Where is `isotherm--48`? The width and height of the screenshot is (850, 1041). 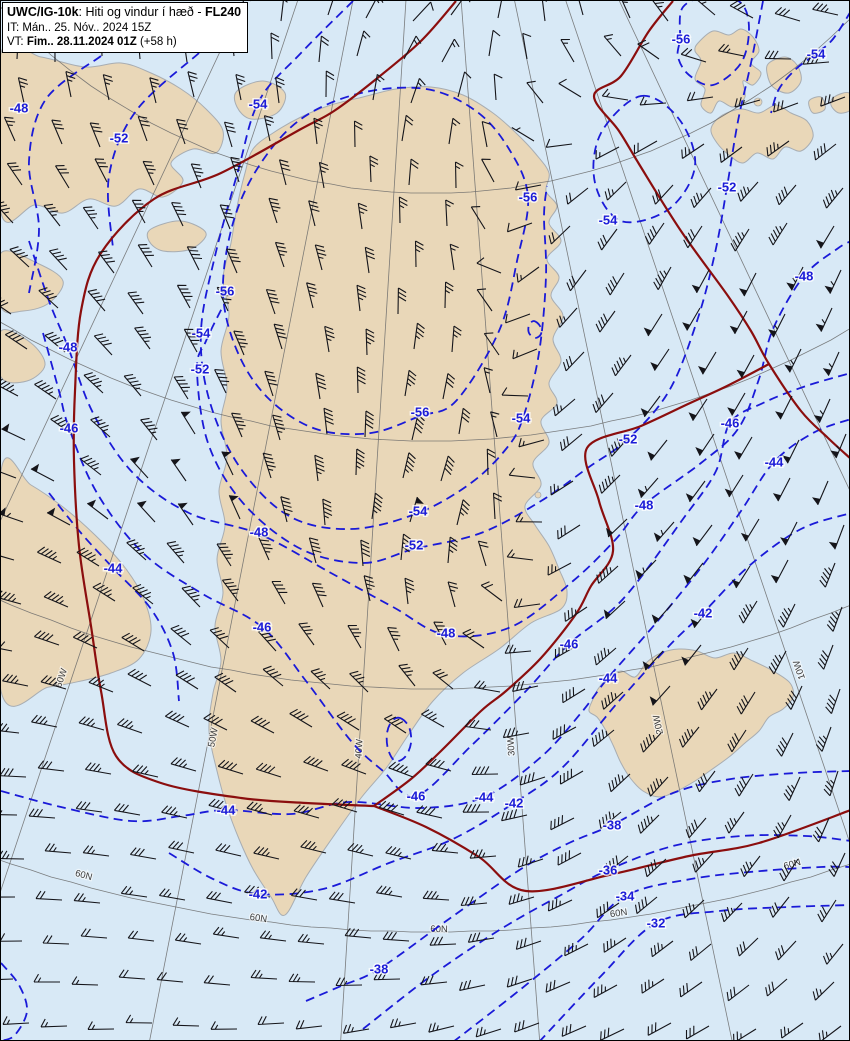 isotherm--48 is located at coordinates (65, 174).